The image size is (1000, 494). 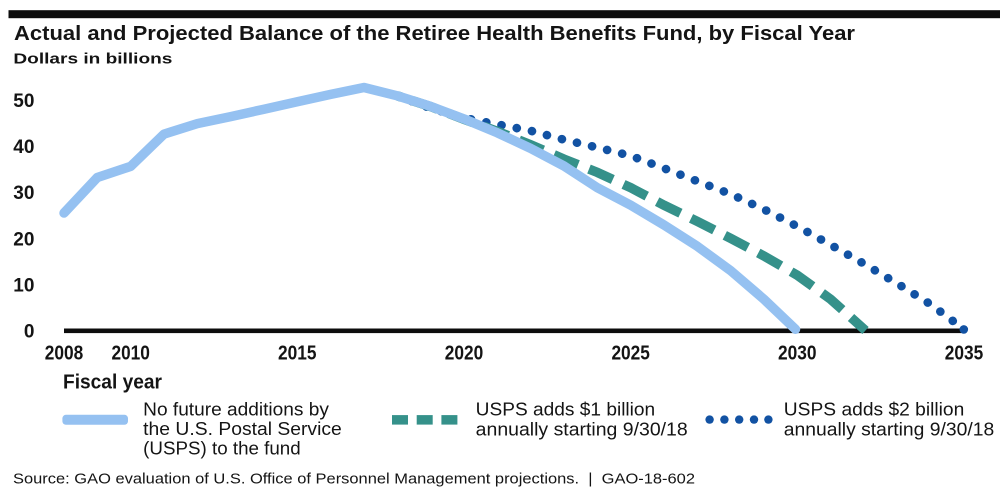 I want to click on svg-text: the U.S. Postal Service, so click(x=242, y=429).